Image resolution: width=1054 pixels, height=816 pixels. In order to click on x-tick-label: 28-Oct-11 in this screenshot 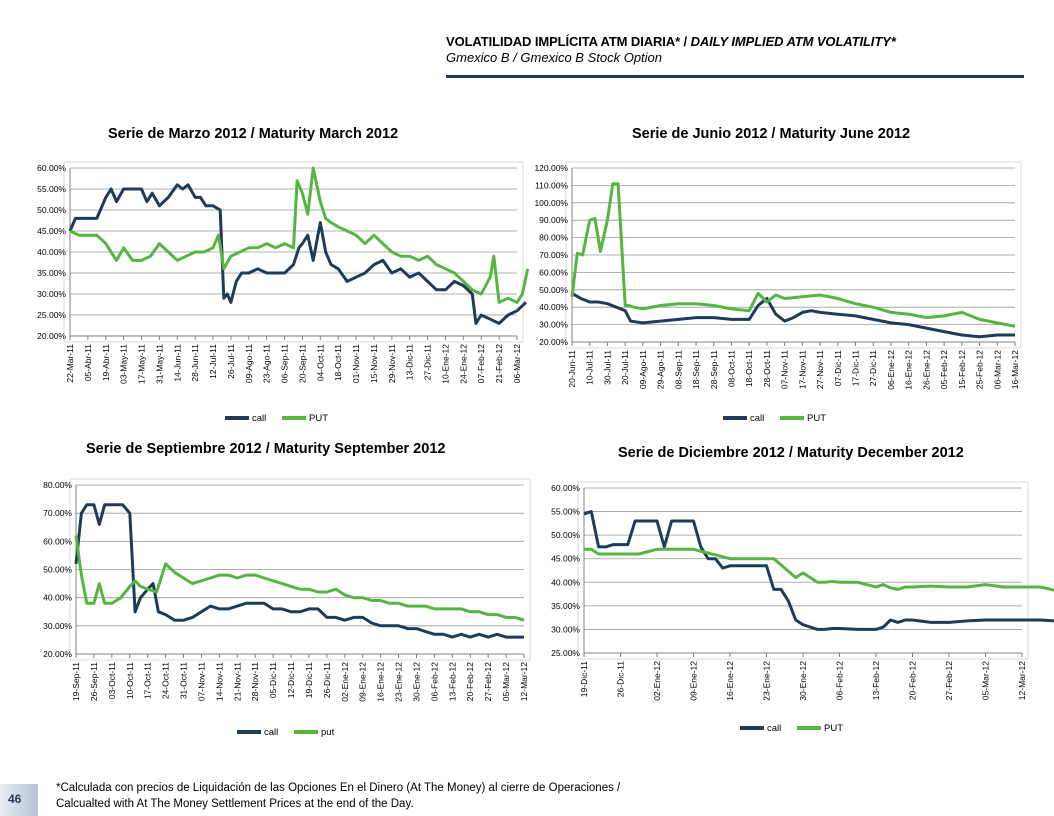, I will do `click(767, 368)`.